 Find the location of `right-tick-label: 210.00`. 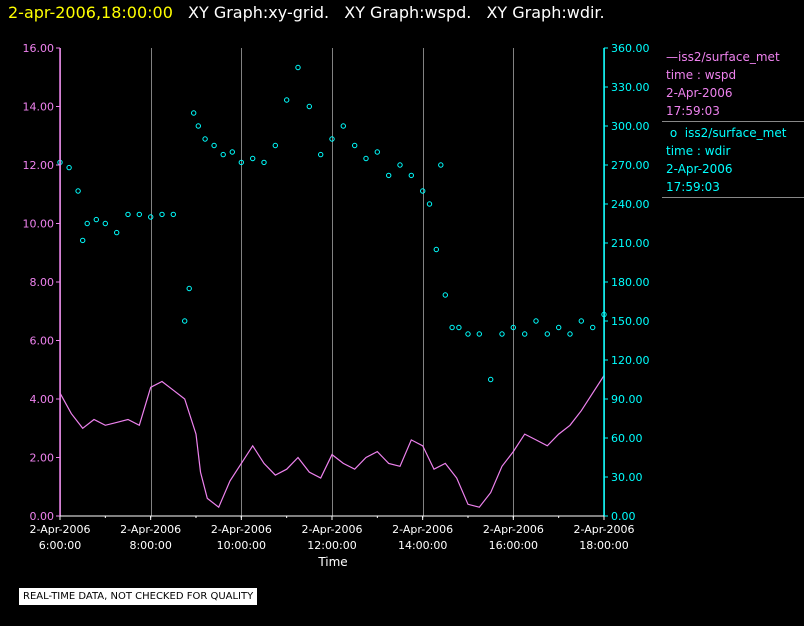

right-tick-label: 210.00 is located at coordinates (630, 243).